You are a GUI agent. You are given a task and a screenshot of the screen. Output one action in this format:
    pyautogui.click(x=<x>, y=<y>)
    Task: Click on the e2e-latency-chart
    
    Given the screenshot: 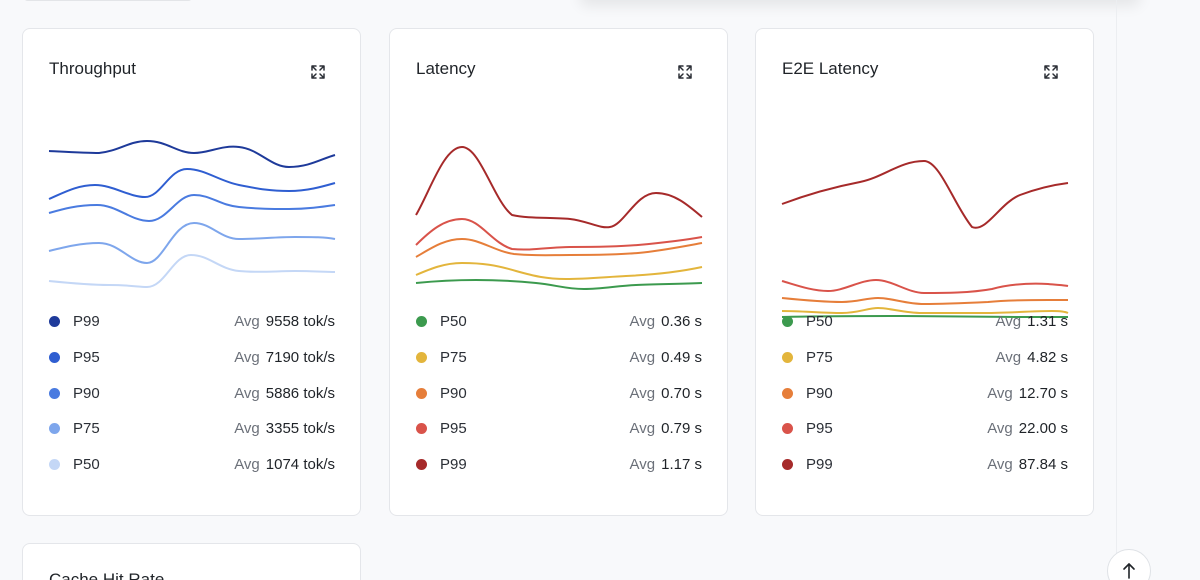 What is the action you would take?
    pyautogui.click(x=925, y=213)
    